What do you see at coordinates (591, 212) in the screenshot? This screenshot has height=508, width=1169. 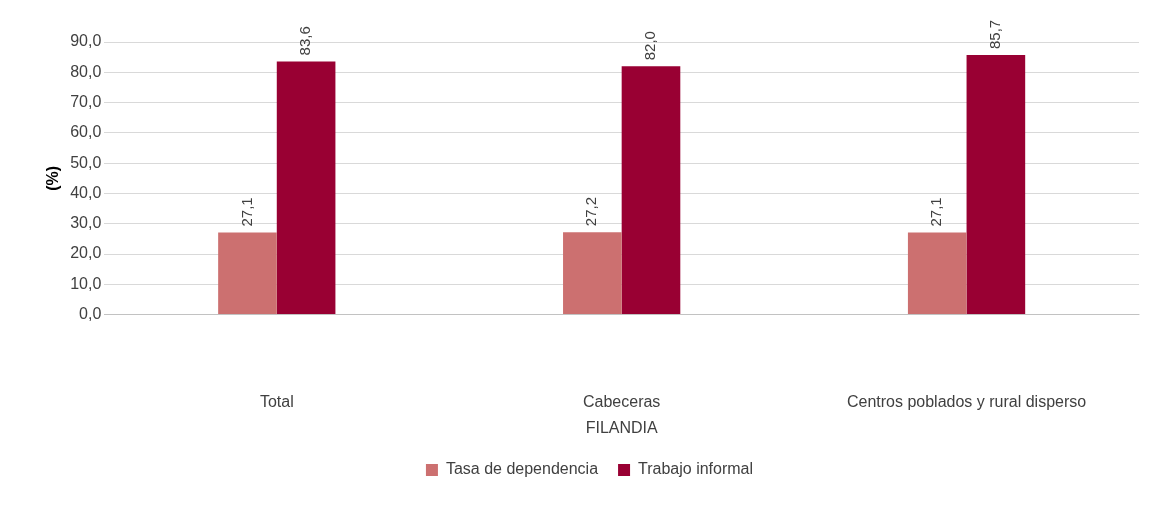 I see `data-label: 27,2` at bounding box center [591, 212].